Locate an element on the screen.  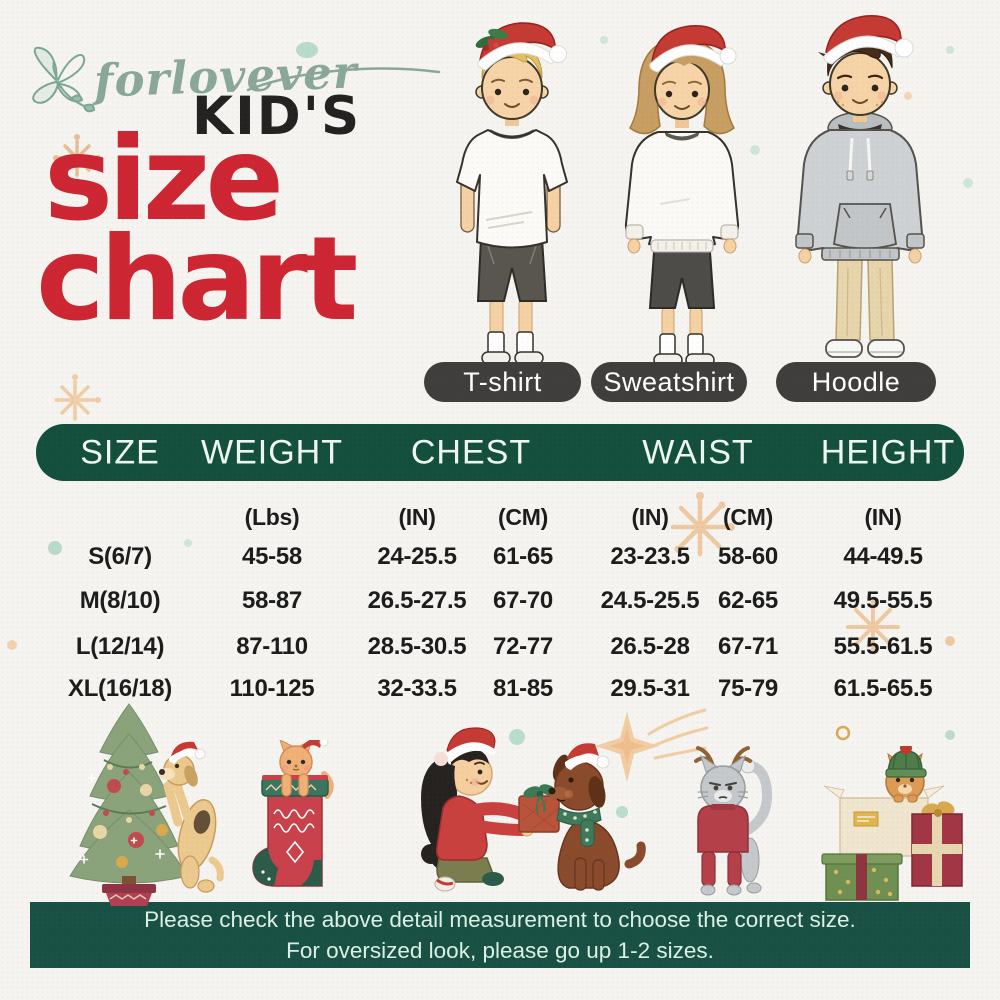
unit-label: (Lbs) is located at coordinates (272, 517).